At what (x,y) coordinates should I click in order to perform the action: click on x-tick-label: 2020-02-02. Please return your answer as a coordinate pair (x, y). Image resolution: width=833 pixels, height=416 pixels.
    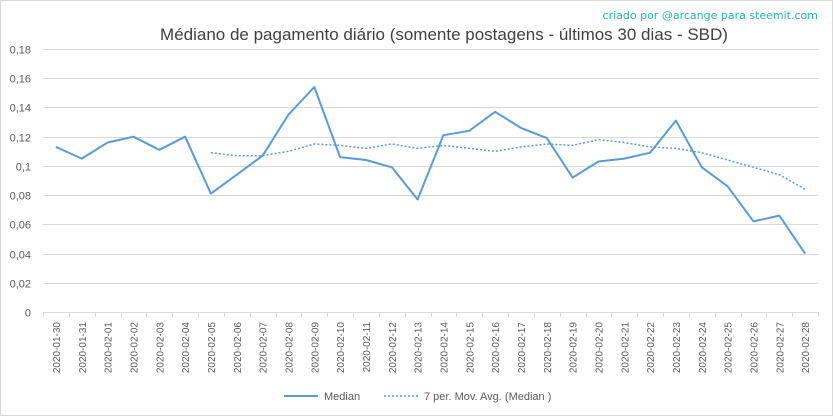
    Looking at the image, I should click on (134, 348).